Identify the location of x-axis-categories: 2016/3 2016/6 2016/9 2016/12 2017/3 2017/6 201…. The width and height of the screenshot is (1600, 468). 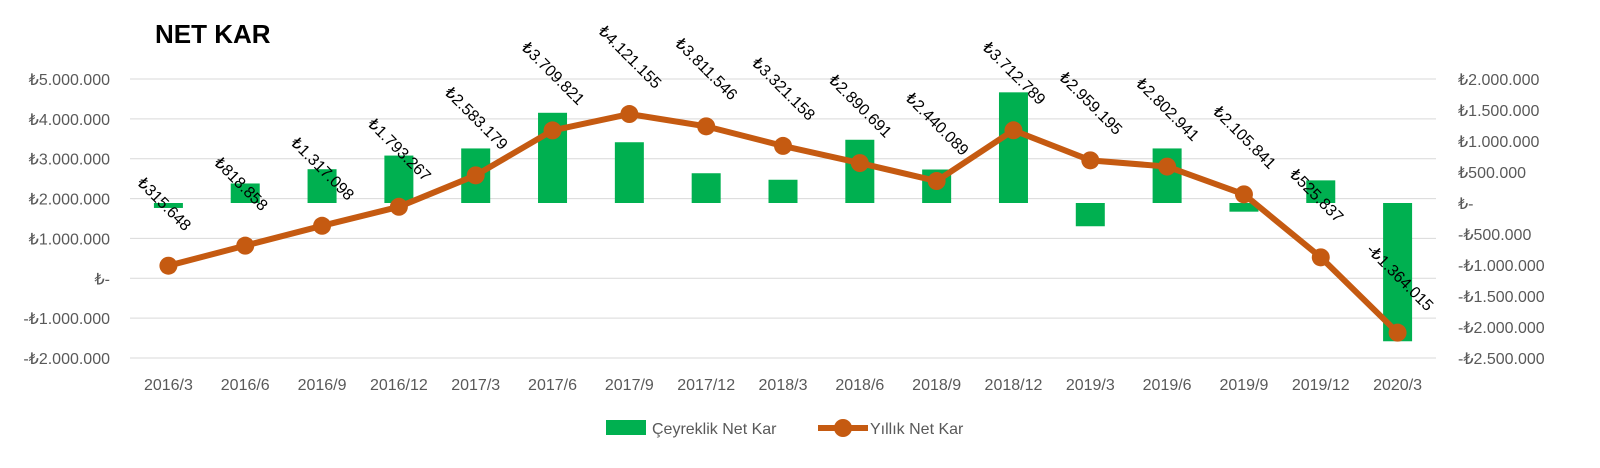
(783, 385).